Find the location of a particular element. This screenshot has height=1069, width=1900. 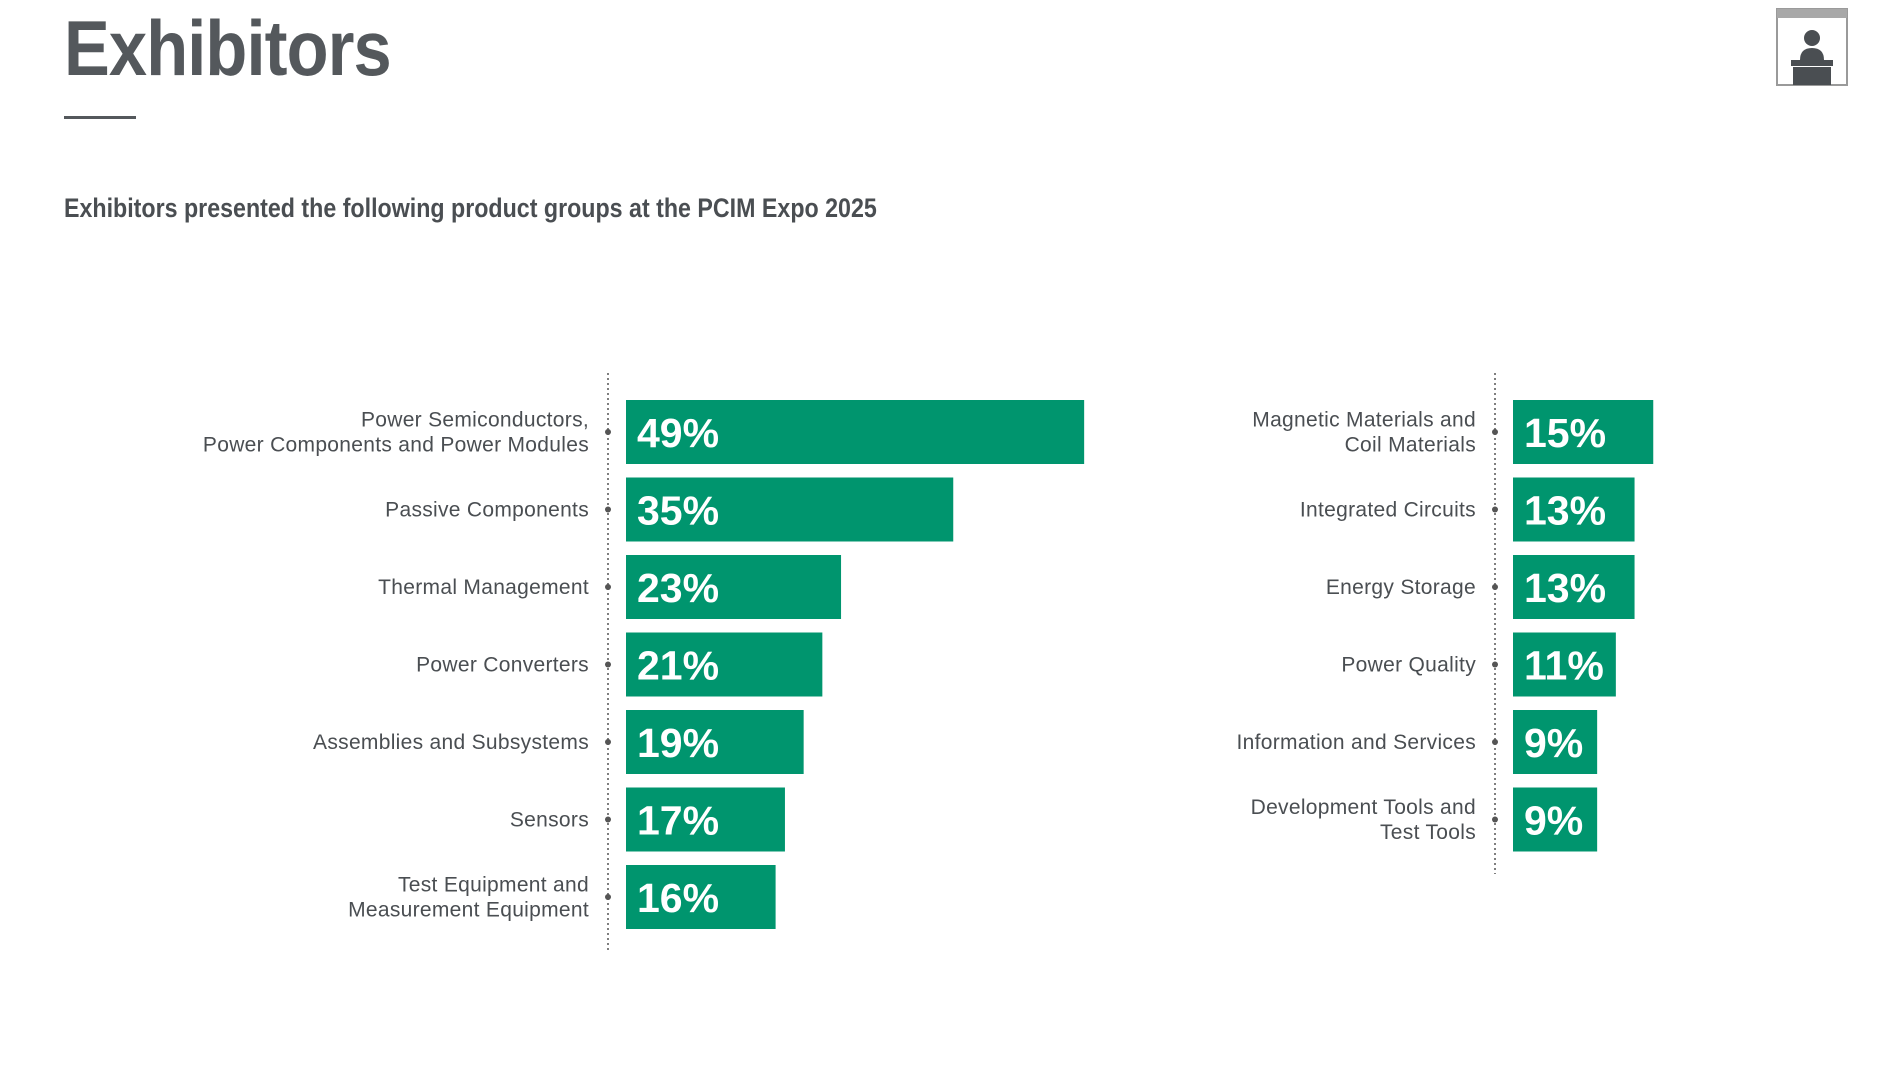

left-category-label-5: Assemblies and Subsystems is located at coordinates (451, 742).